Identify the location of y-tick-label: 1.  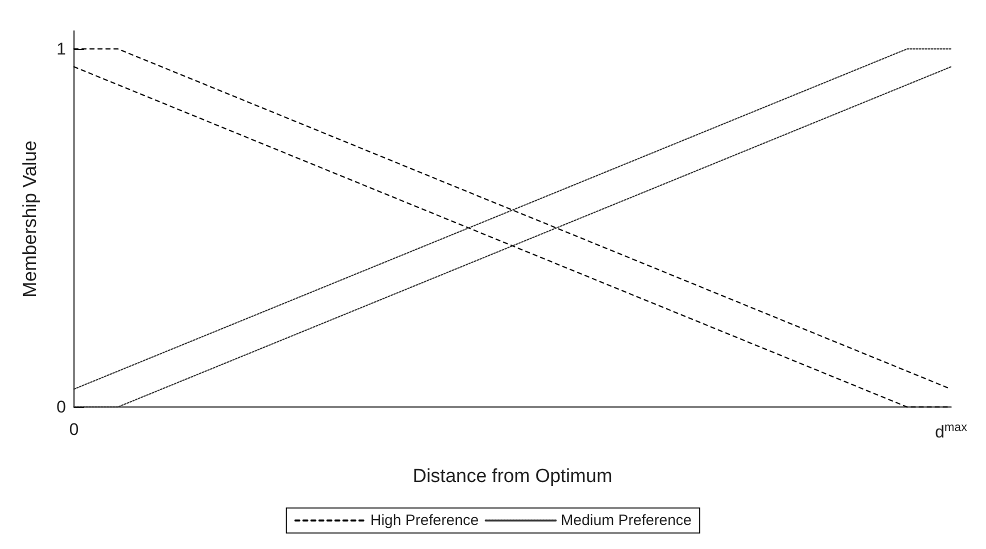
(61, 48).